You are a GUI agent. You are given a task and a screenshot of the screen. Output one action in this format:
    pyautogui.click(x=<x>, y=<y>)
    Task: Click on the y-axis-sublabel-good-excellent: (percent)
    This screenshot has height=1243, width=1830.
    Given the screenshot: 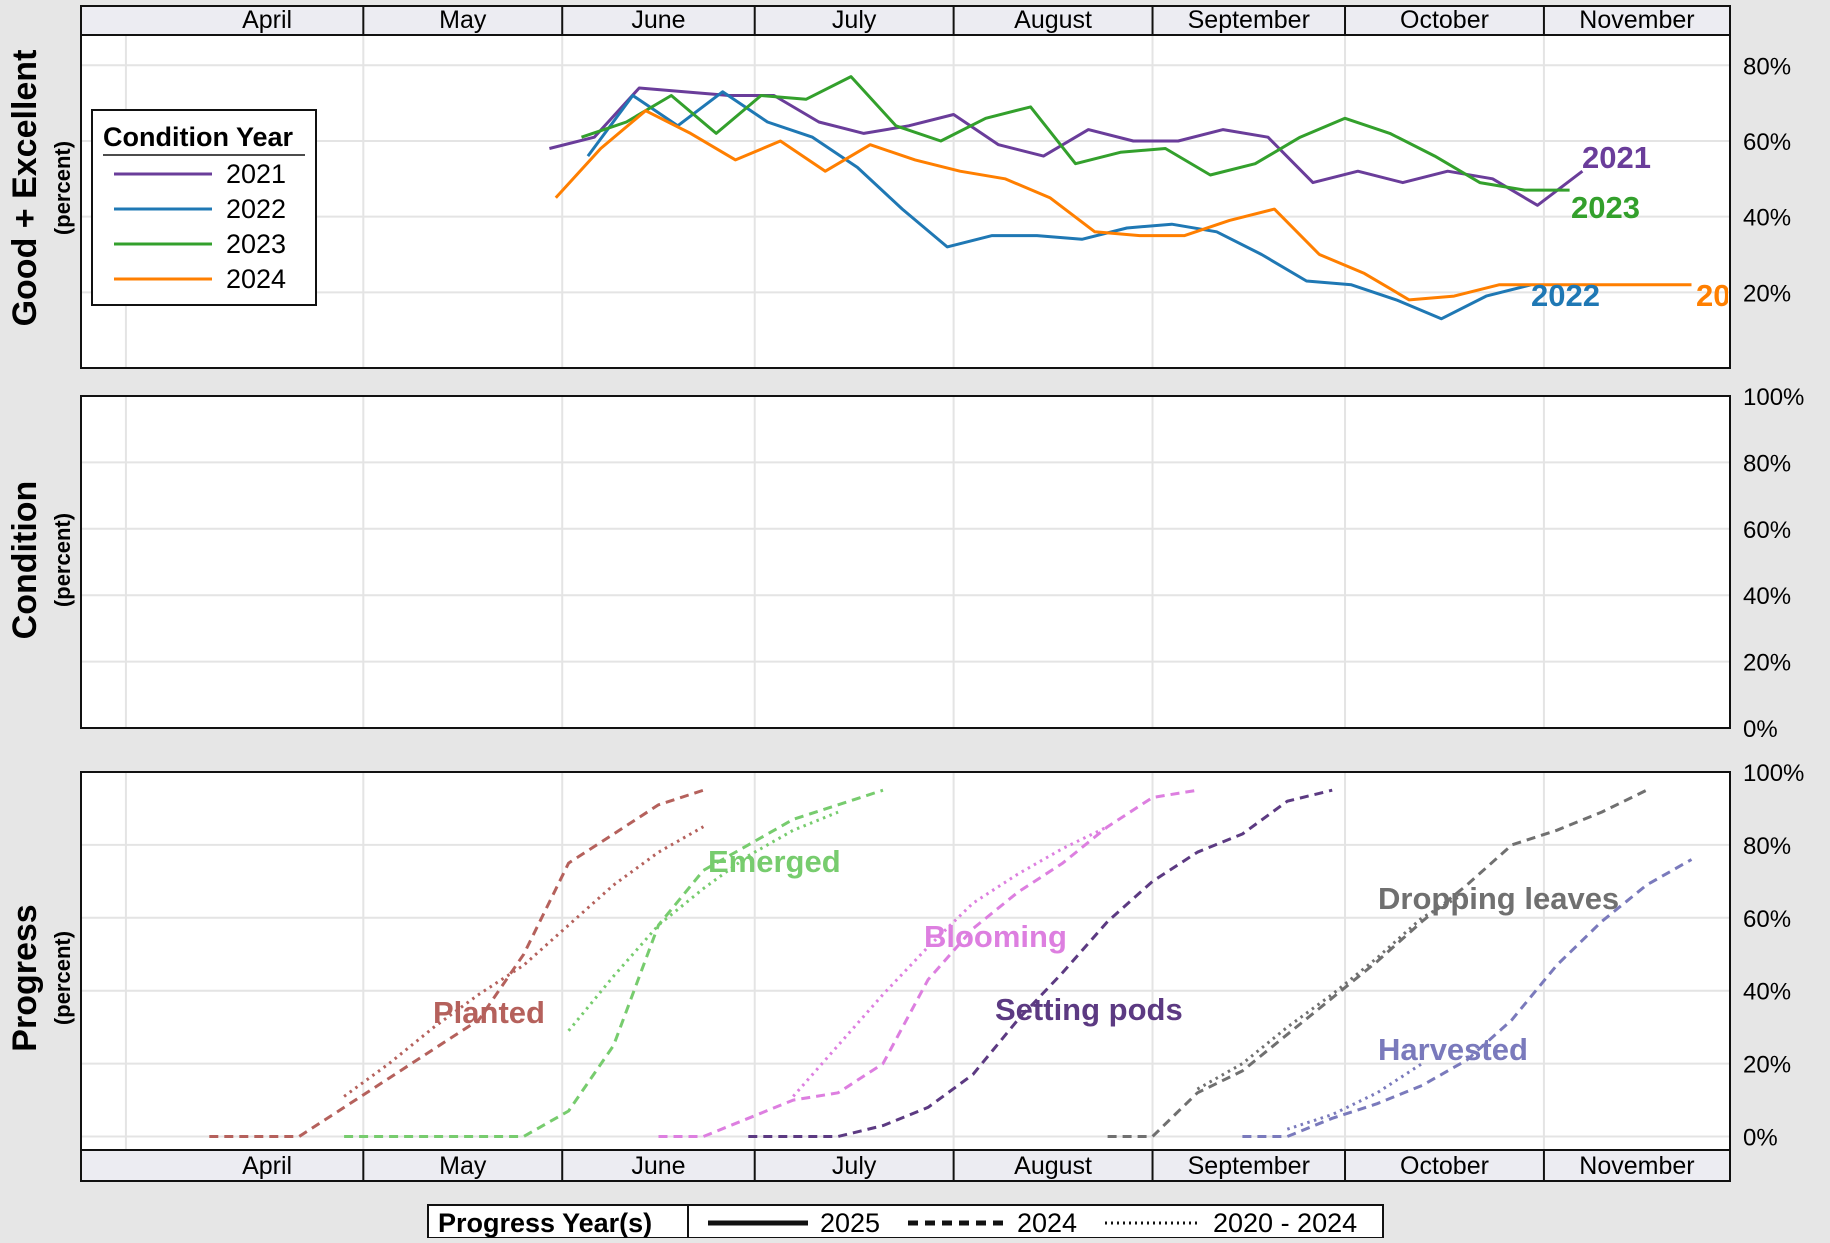 What is the action you would take?
    pyautogui.click(x=62, y=188)
    